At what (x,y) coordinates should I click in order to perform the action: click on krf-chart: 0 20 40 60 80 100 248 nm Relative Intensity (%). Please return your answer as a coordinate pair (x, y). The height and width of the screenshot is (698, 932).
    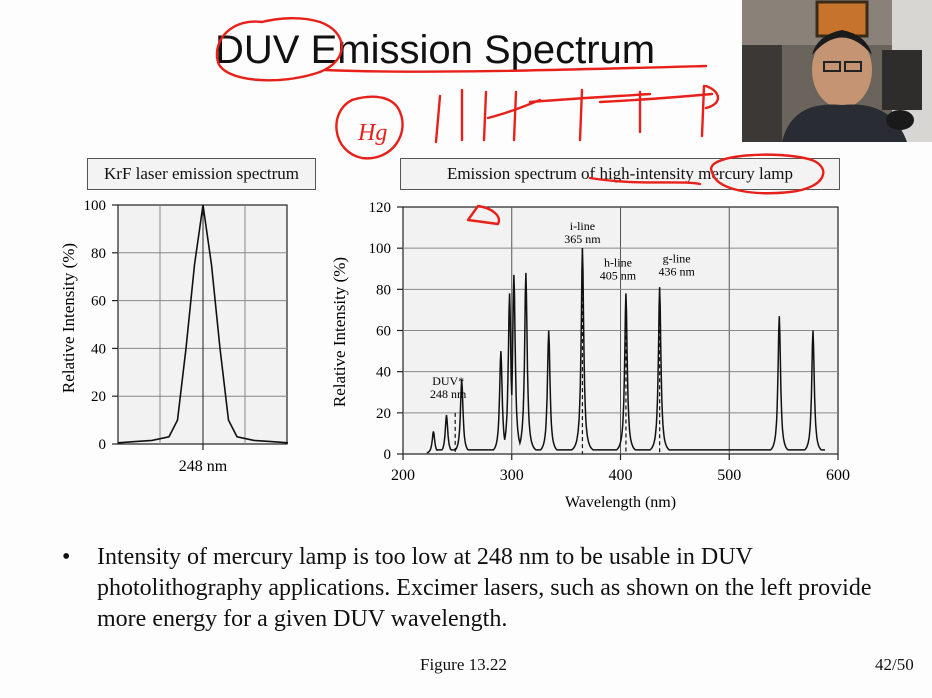
    Looking at the image, I should click on (174, 336).